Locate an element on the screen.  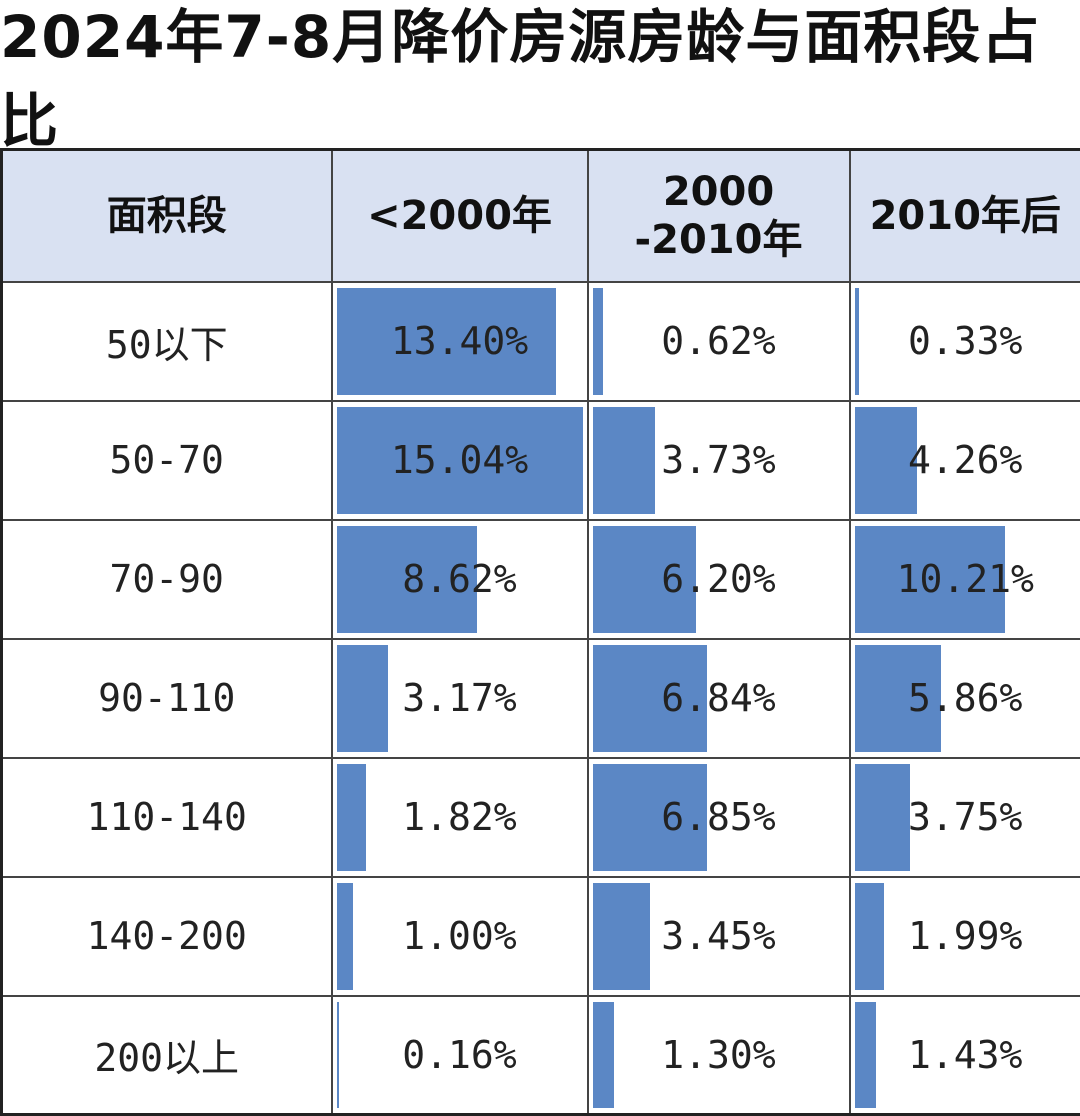
data-label: 0.62% is located at coordinates (718, 341).